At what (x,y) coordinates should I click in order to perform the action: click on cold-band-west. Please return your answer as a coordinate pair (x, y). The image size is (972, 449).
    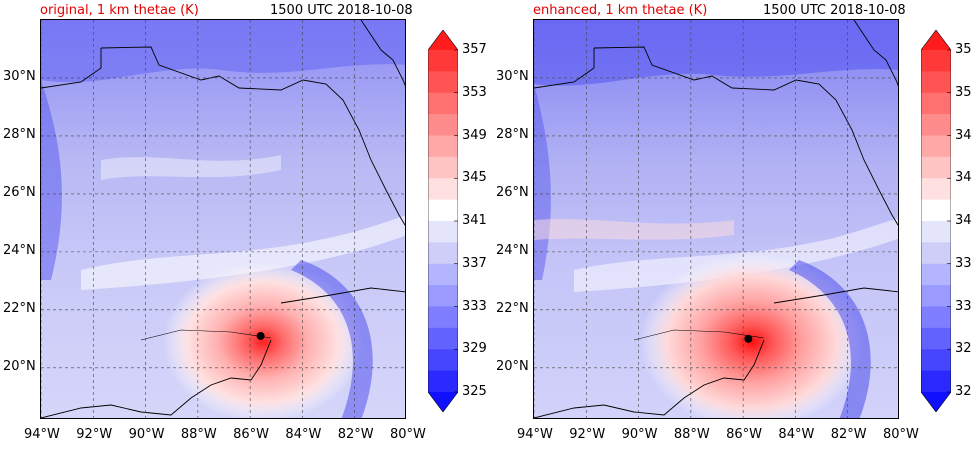
    Looking at the image, I should click on (51, 180).